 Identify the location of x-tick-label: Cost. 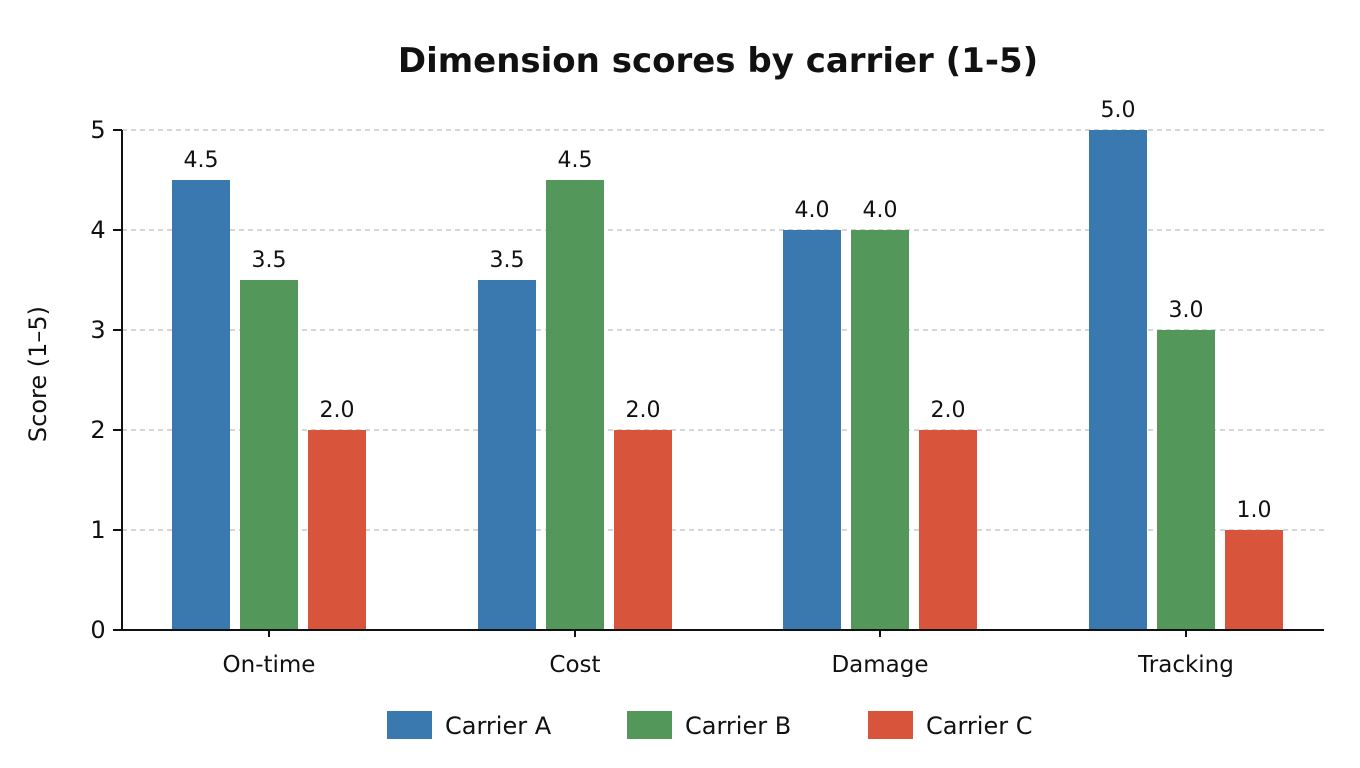
(574, 665).